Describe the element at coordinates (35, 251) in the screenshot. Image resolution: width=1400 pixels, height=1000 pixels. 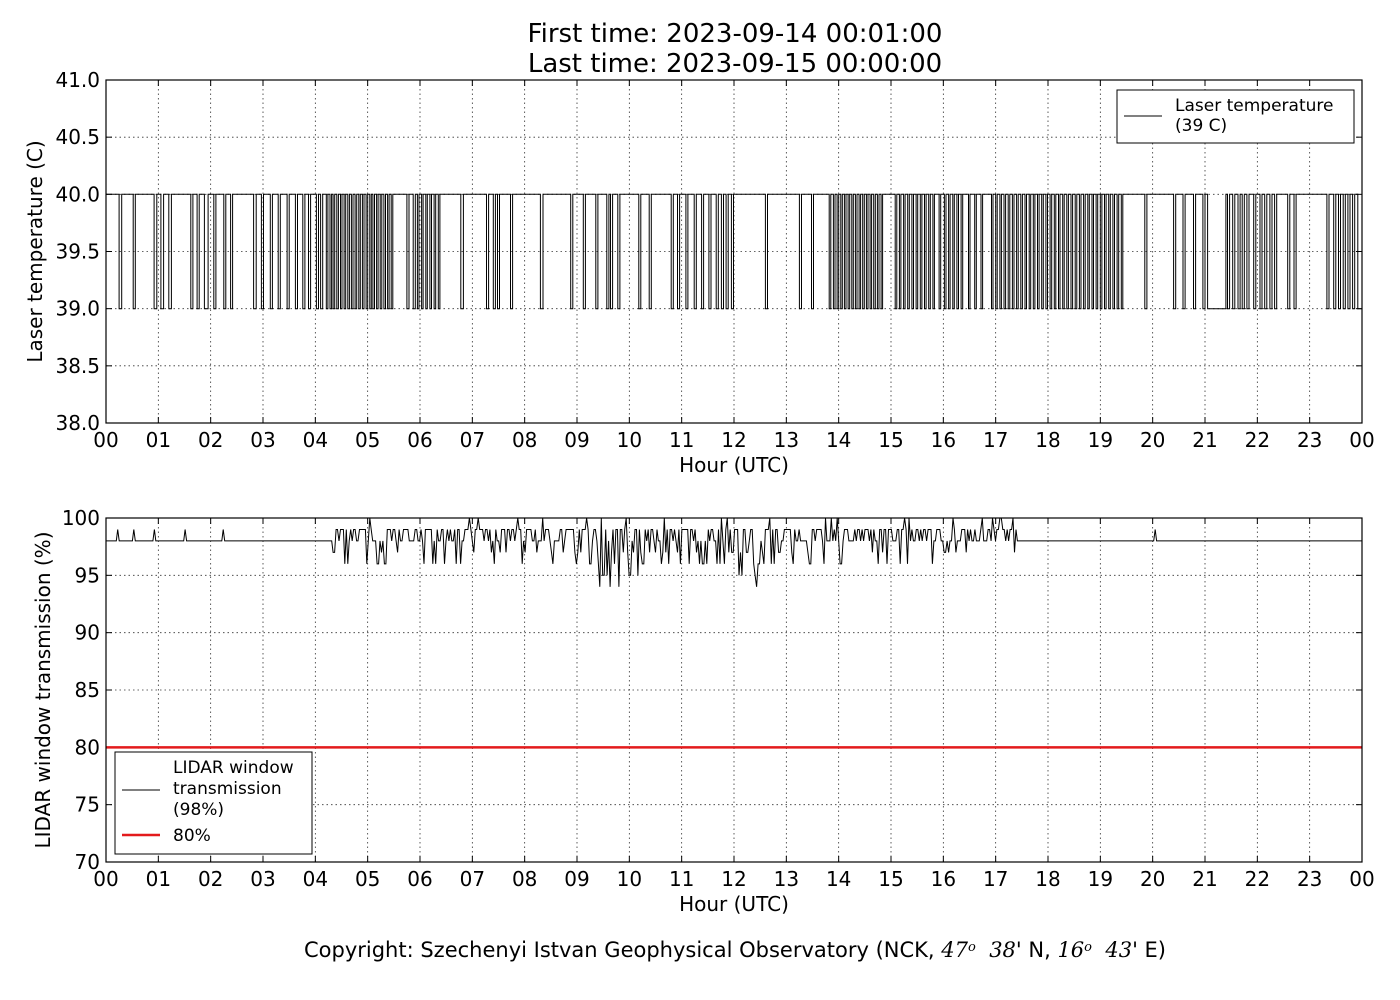
I see `y-axis-label: Laser temperature (C)` at that location.